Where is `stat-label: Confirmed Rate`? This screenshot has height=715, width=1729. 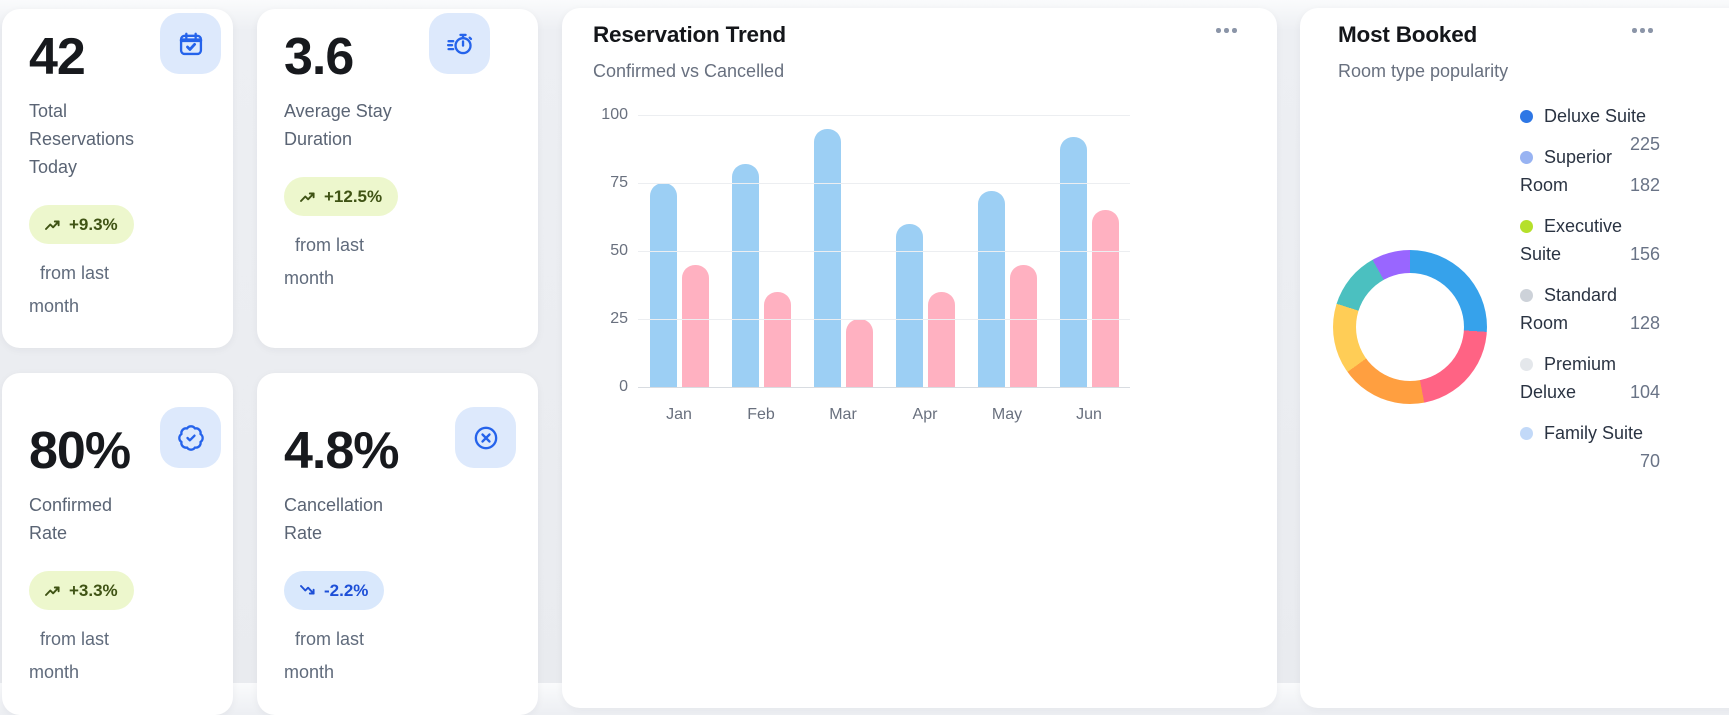
stat-label: Confirmed Rate is located at coordinates (71, 519).